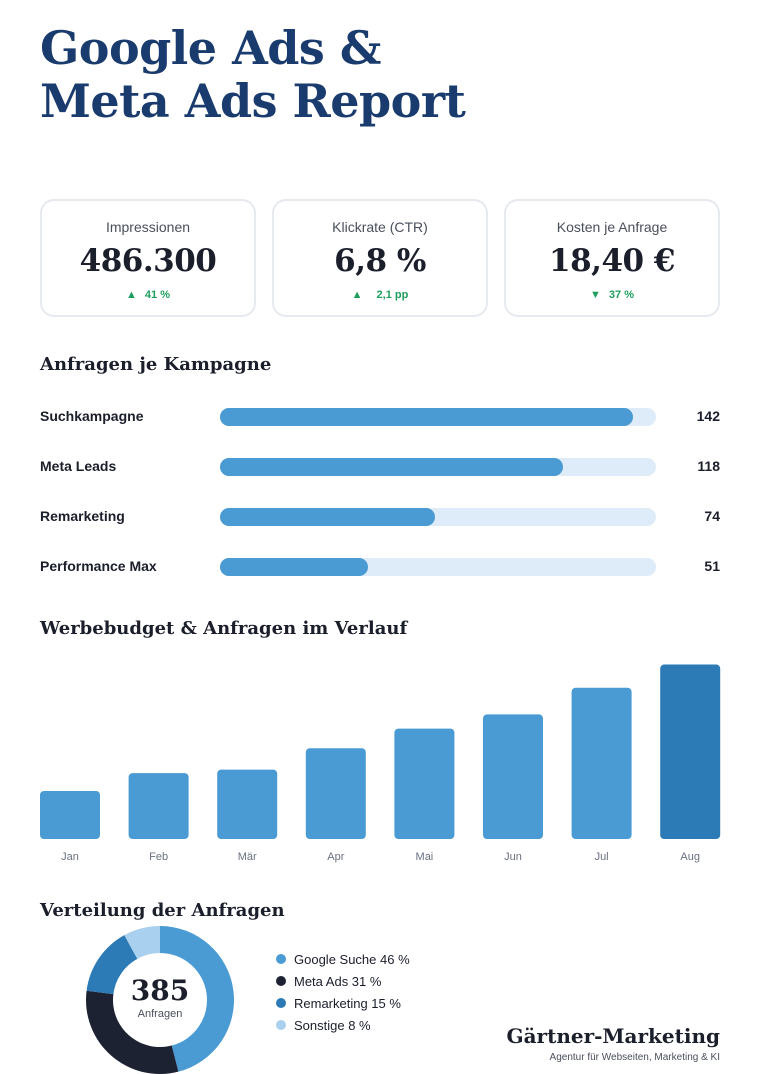 This screenshot has height=1074, width=760. Describe the element at coordinates (634, 1057) in the screenshot. I see `brand-tagline: Agentur für Webseiten, Marketing & KI` at that location.